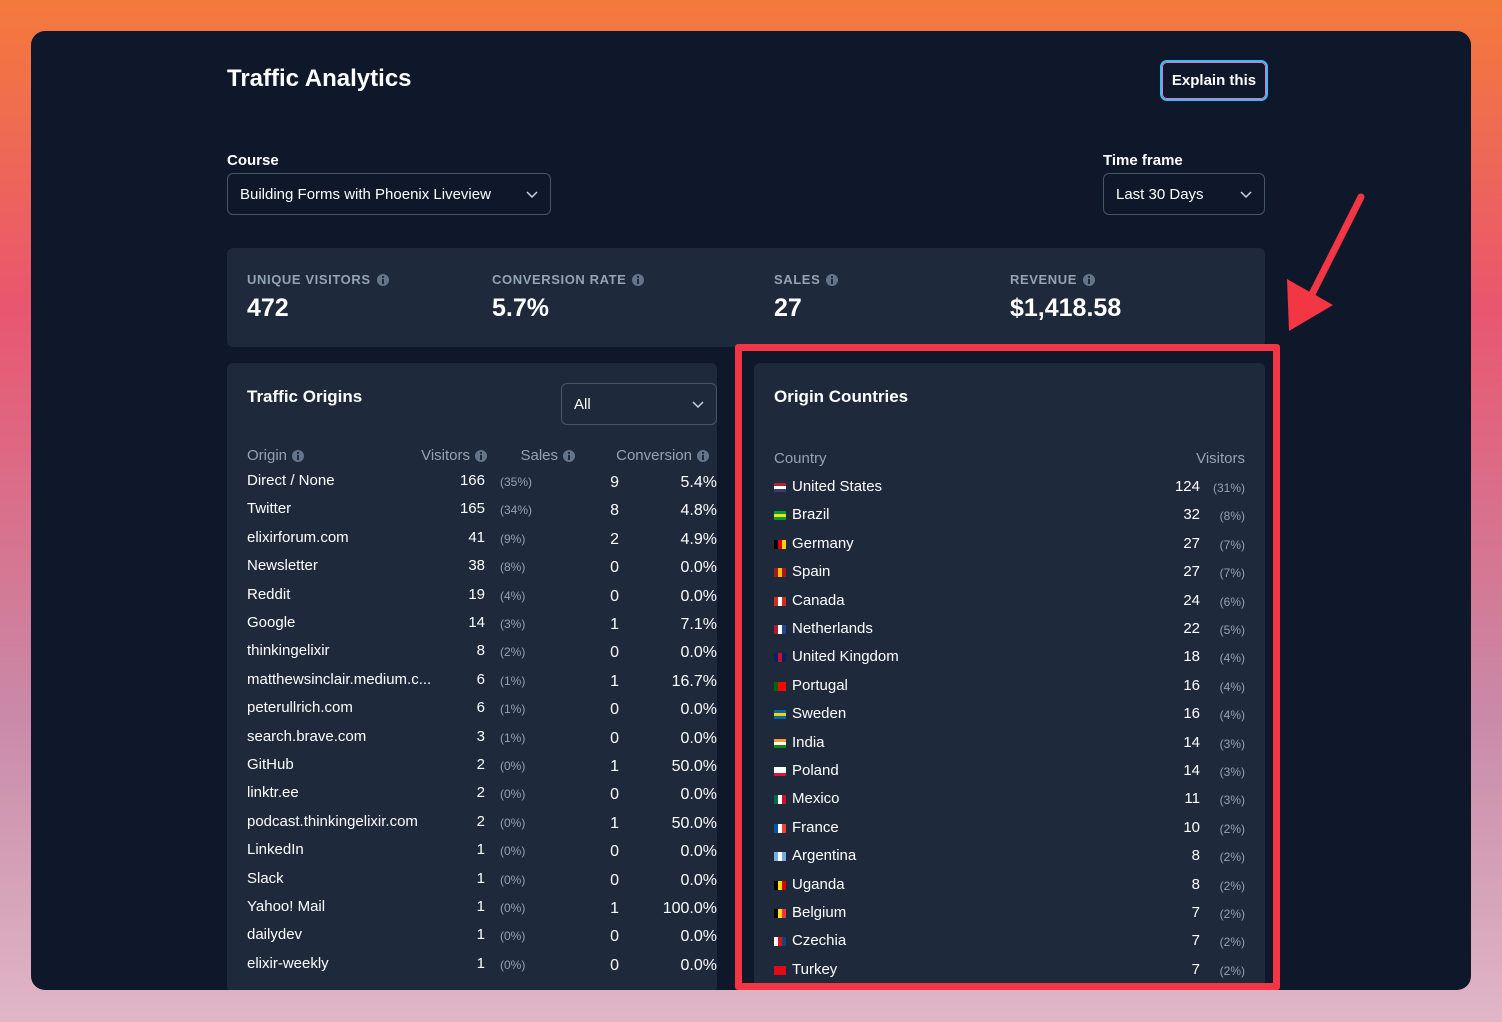  What do you see at coordinates (539, 455) in the screenshot?
I see `column-text: Sales` at bounding box center [539, 455].